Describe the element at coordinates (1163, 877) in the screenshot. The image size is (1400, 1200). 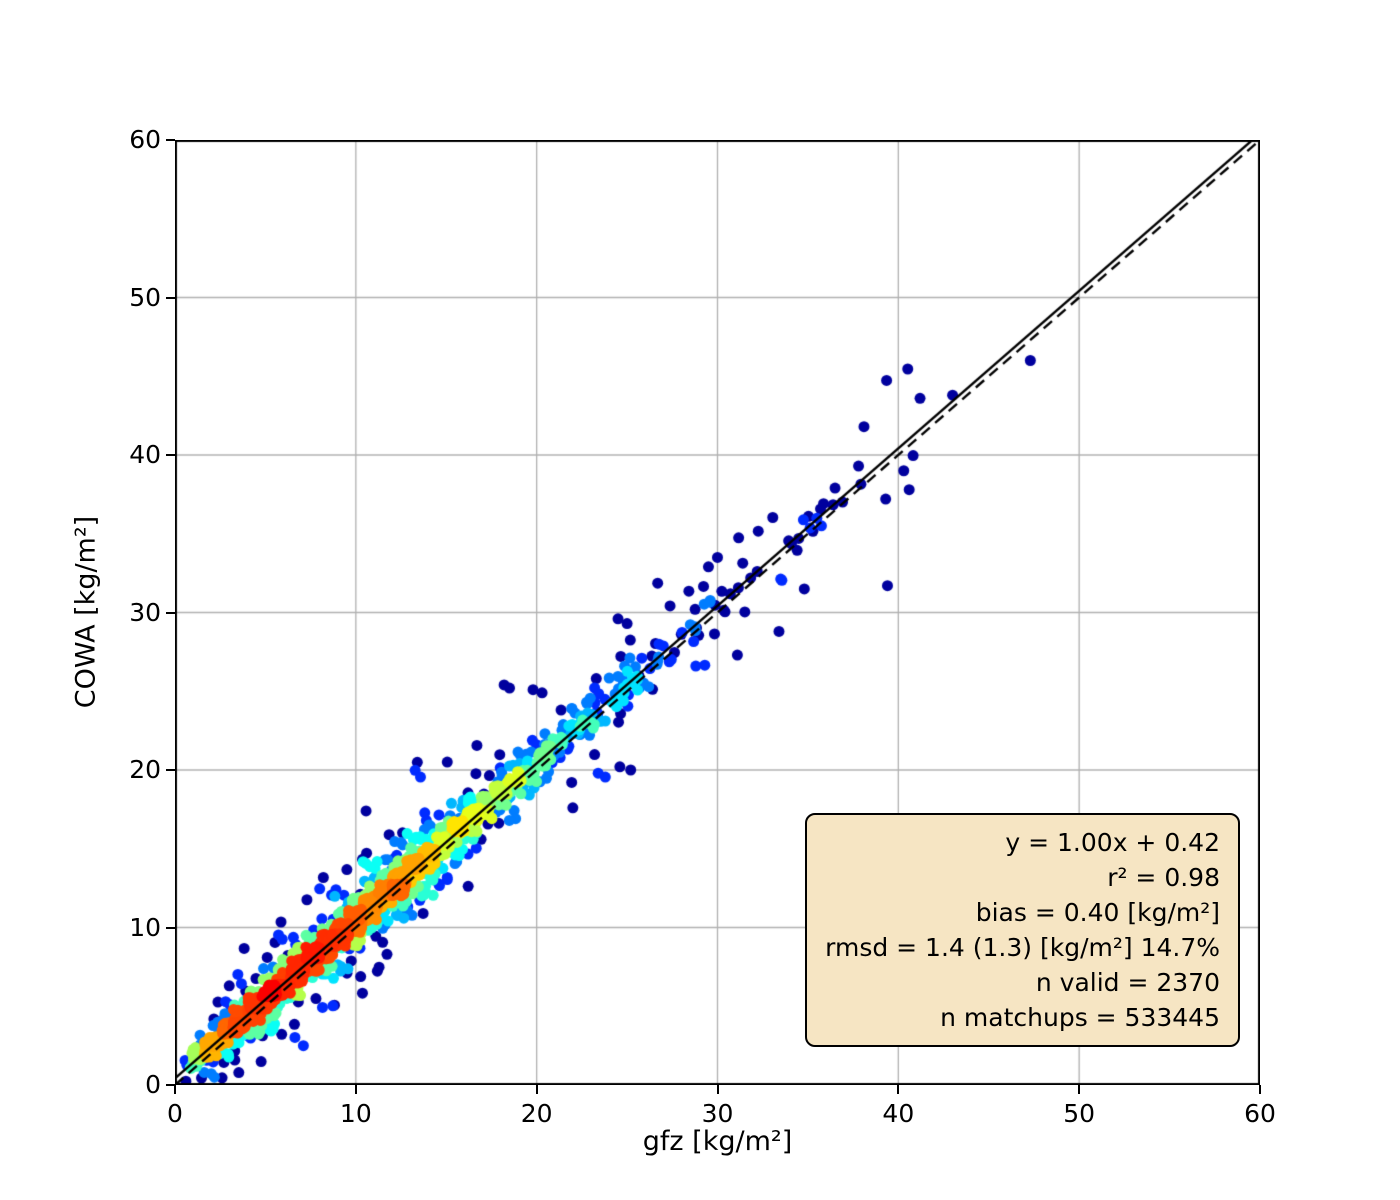
I see `stats-line-r-squared: r² = 0.98` at that location.